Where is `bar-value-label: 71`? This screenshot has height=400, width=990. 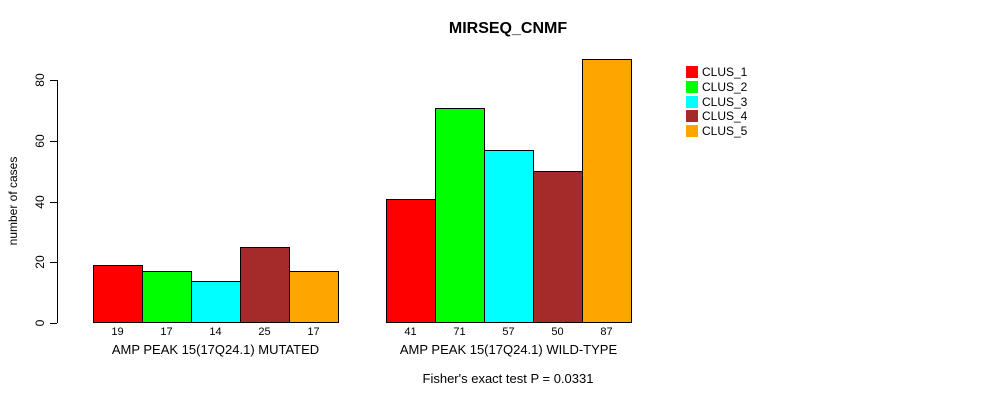 bar-value-label: 71 is located at coordinates (459, 332).